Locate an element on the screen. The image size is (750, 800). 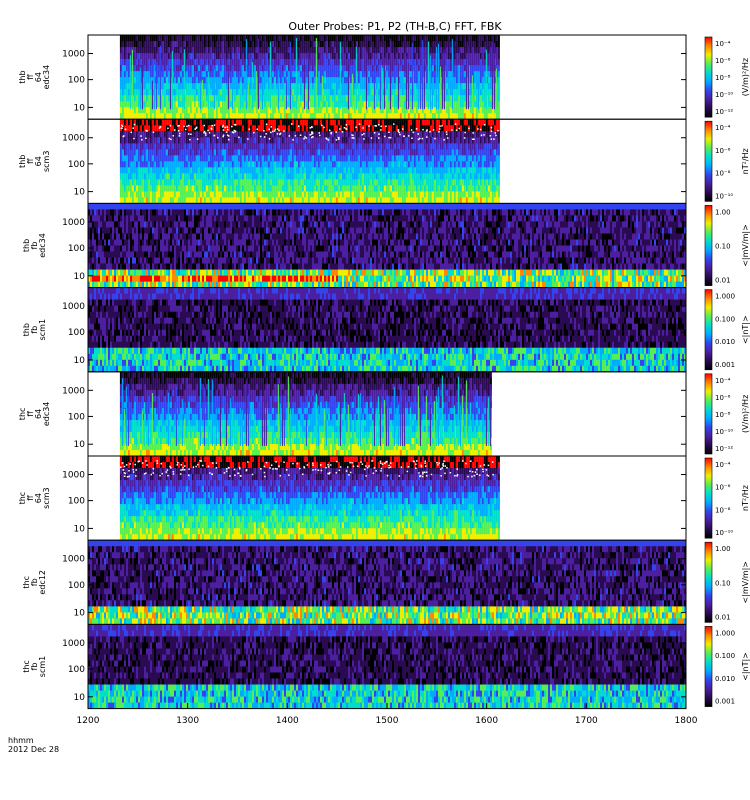
colorbar-label-3: <|mV/m|> is located at coordinates (745, 245).